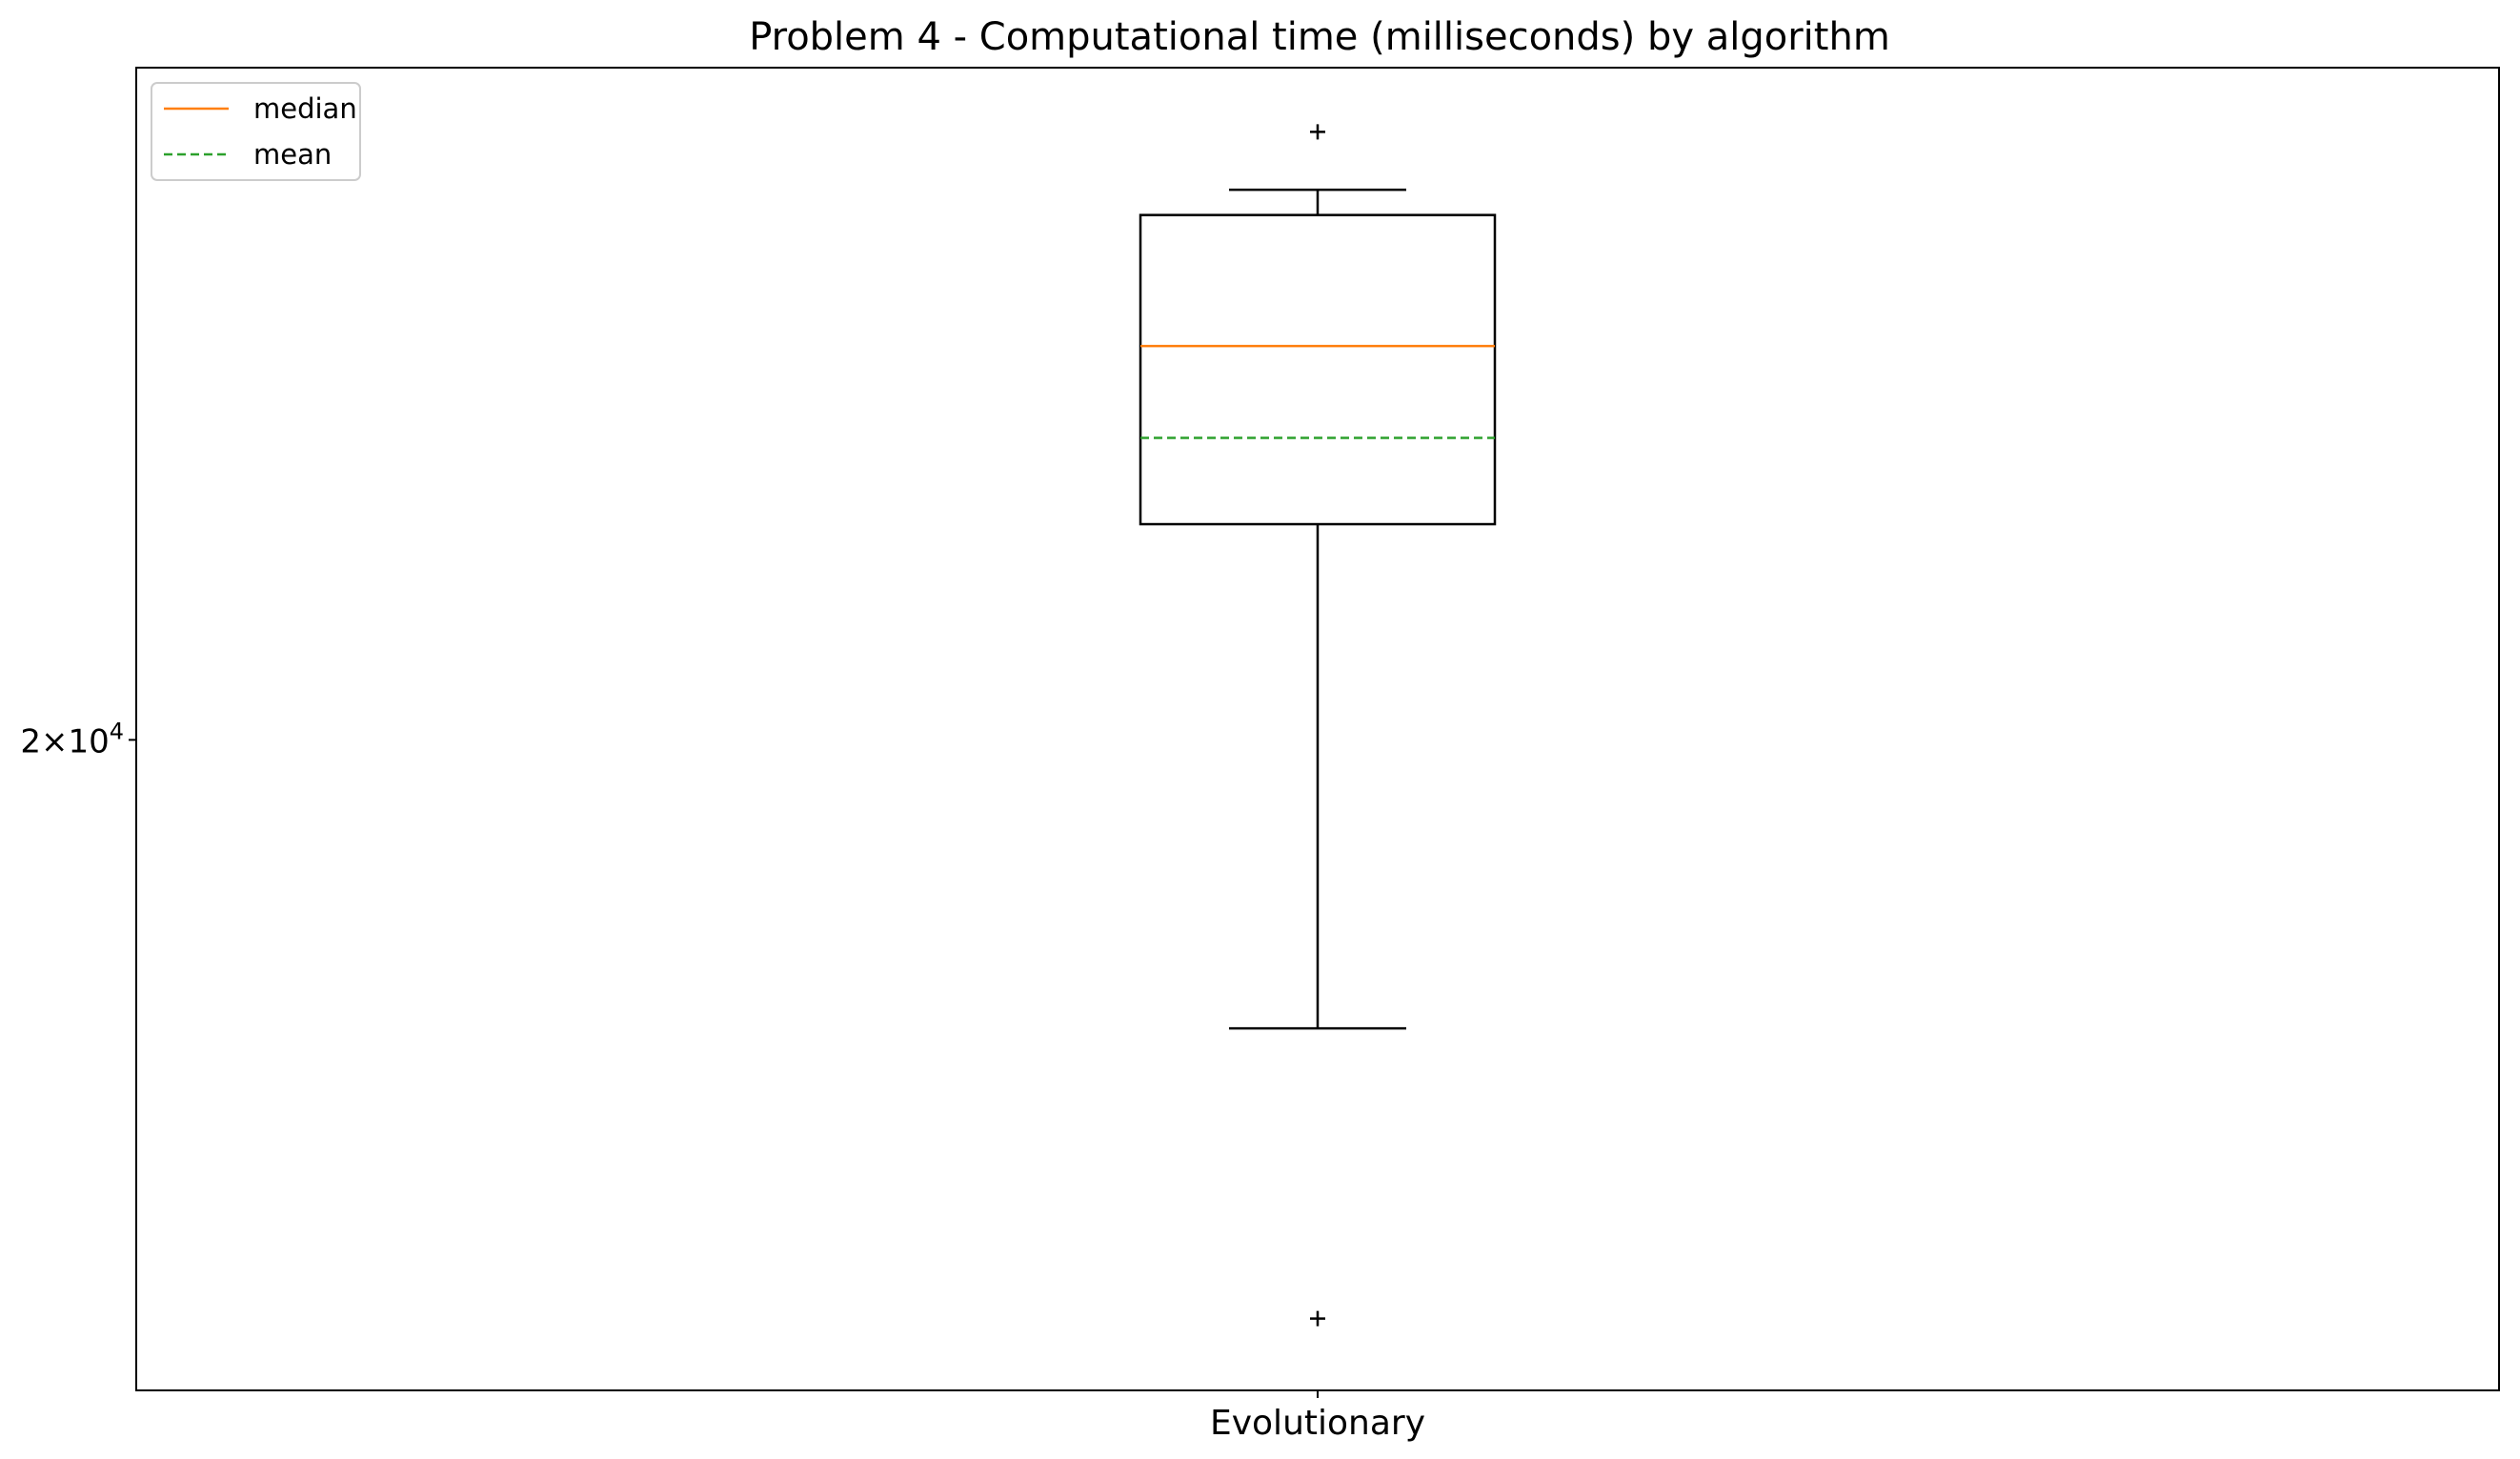 The image size is (2520, 1459). What do you see at coordinates (293, 155) in the screenshot?
I see `legend-label-mean: mean` at bounding box center [293, 155].